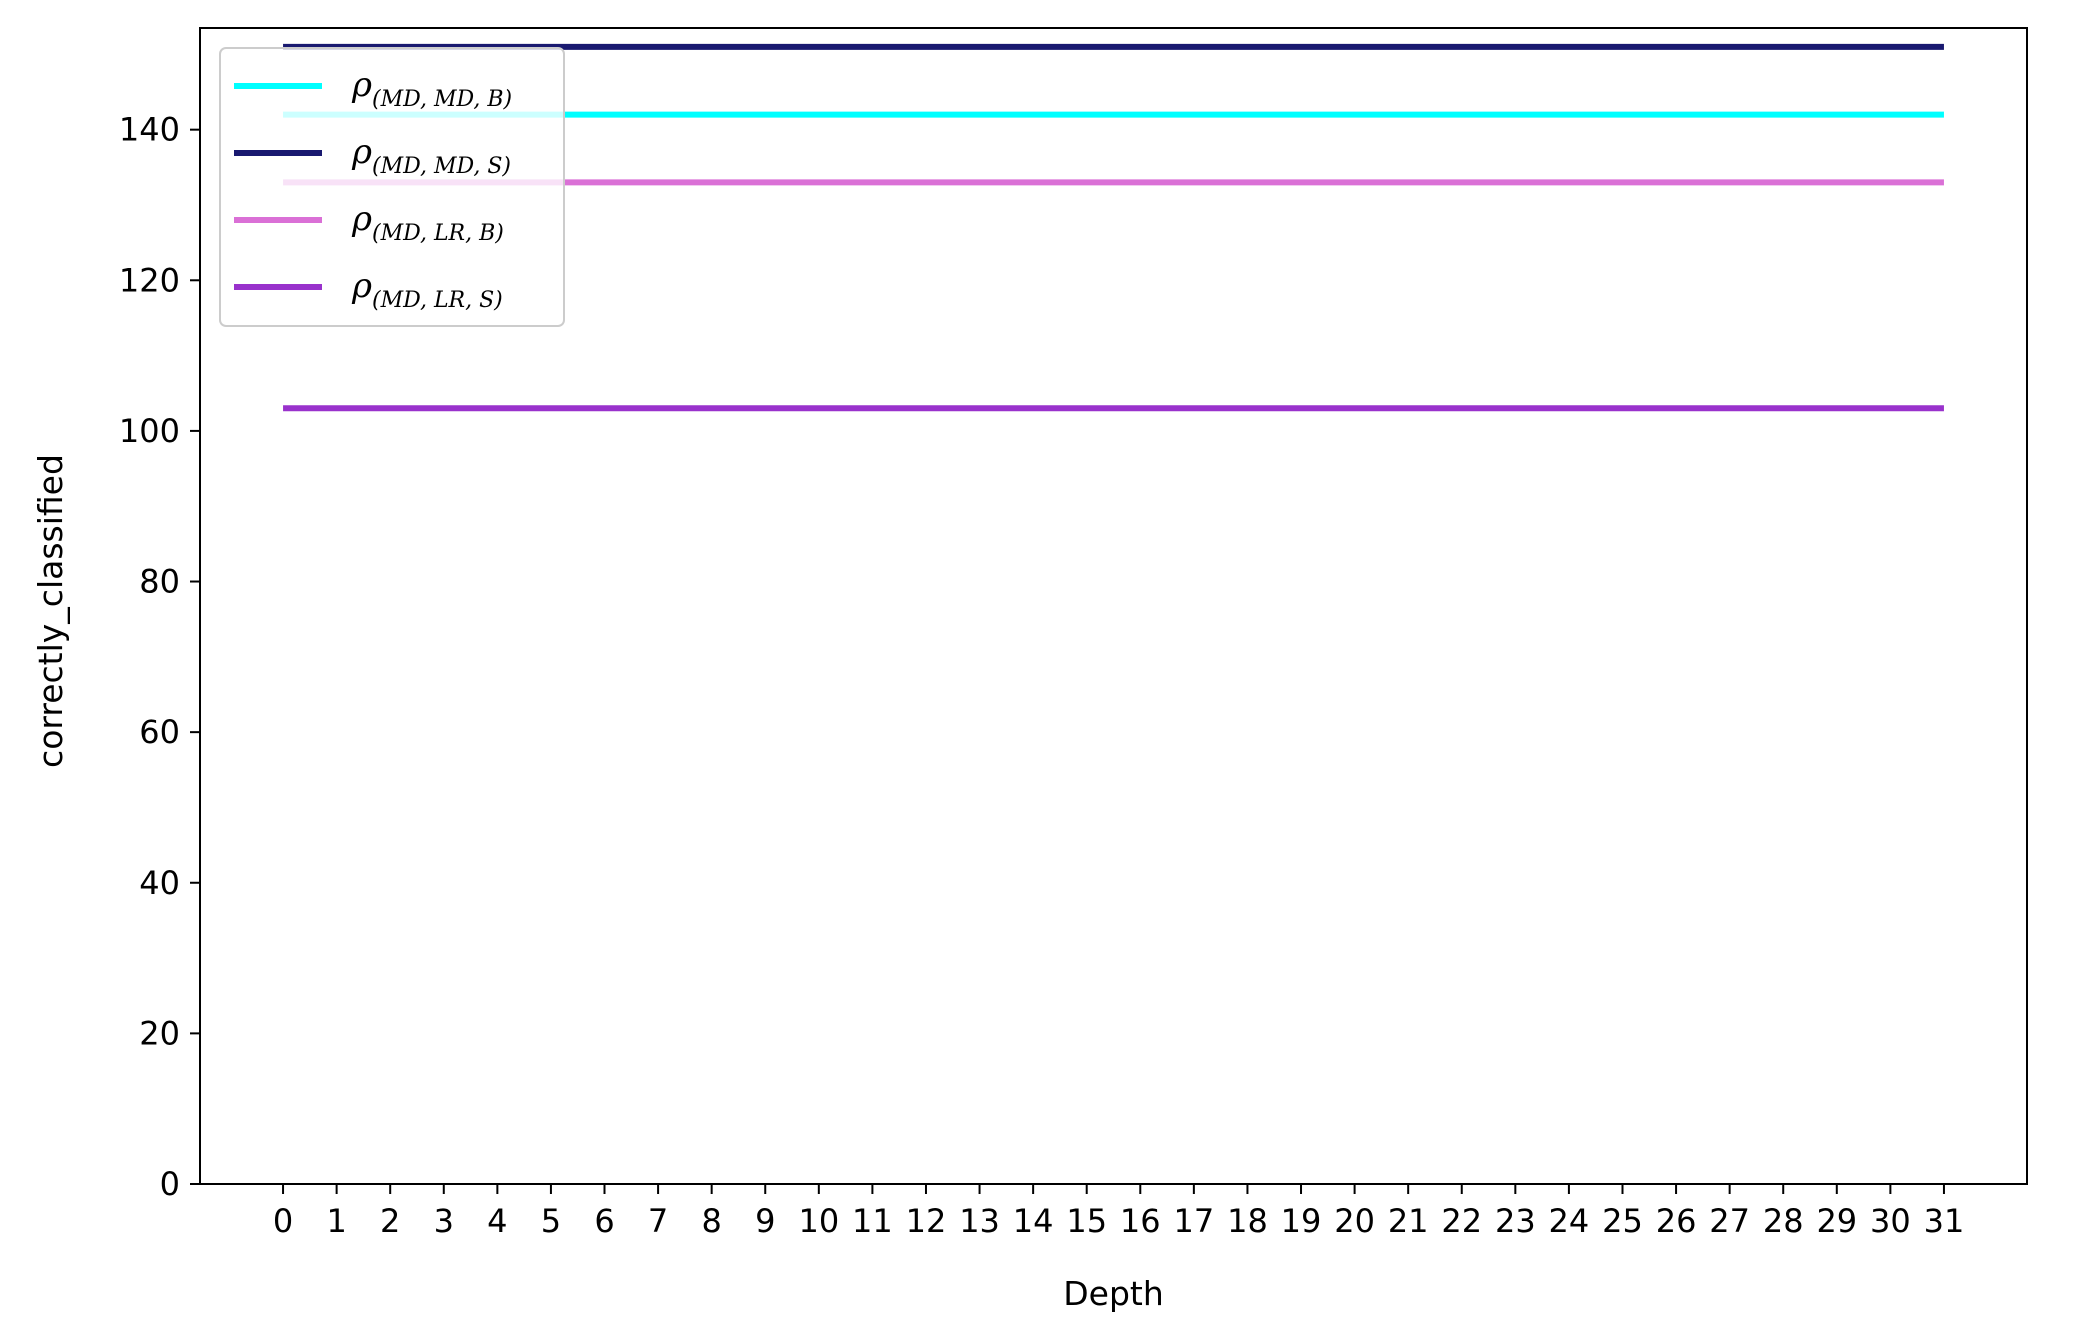  What do you see at coordinates (444, 1221) in the screenshot?
I see `x-tick-label: 3` at bounding box center [444, 1221].